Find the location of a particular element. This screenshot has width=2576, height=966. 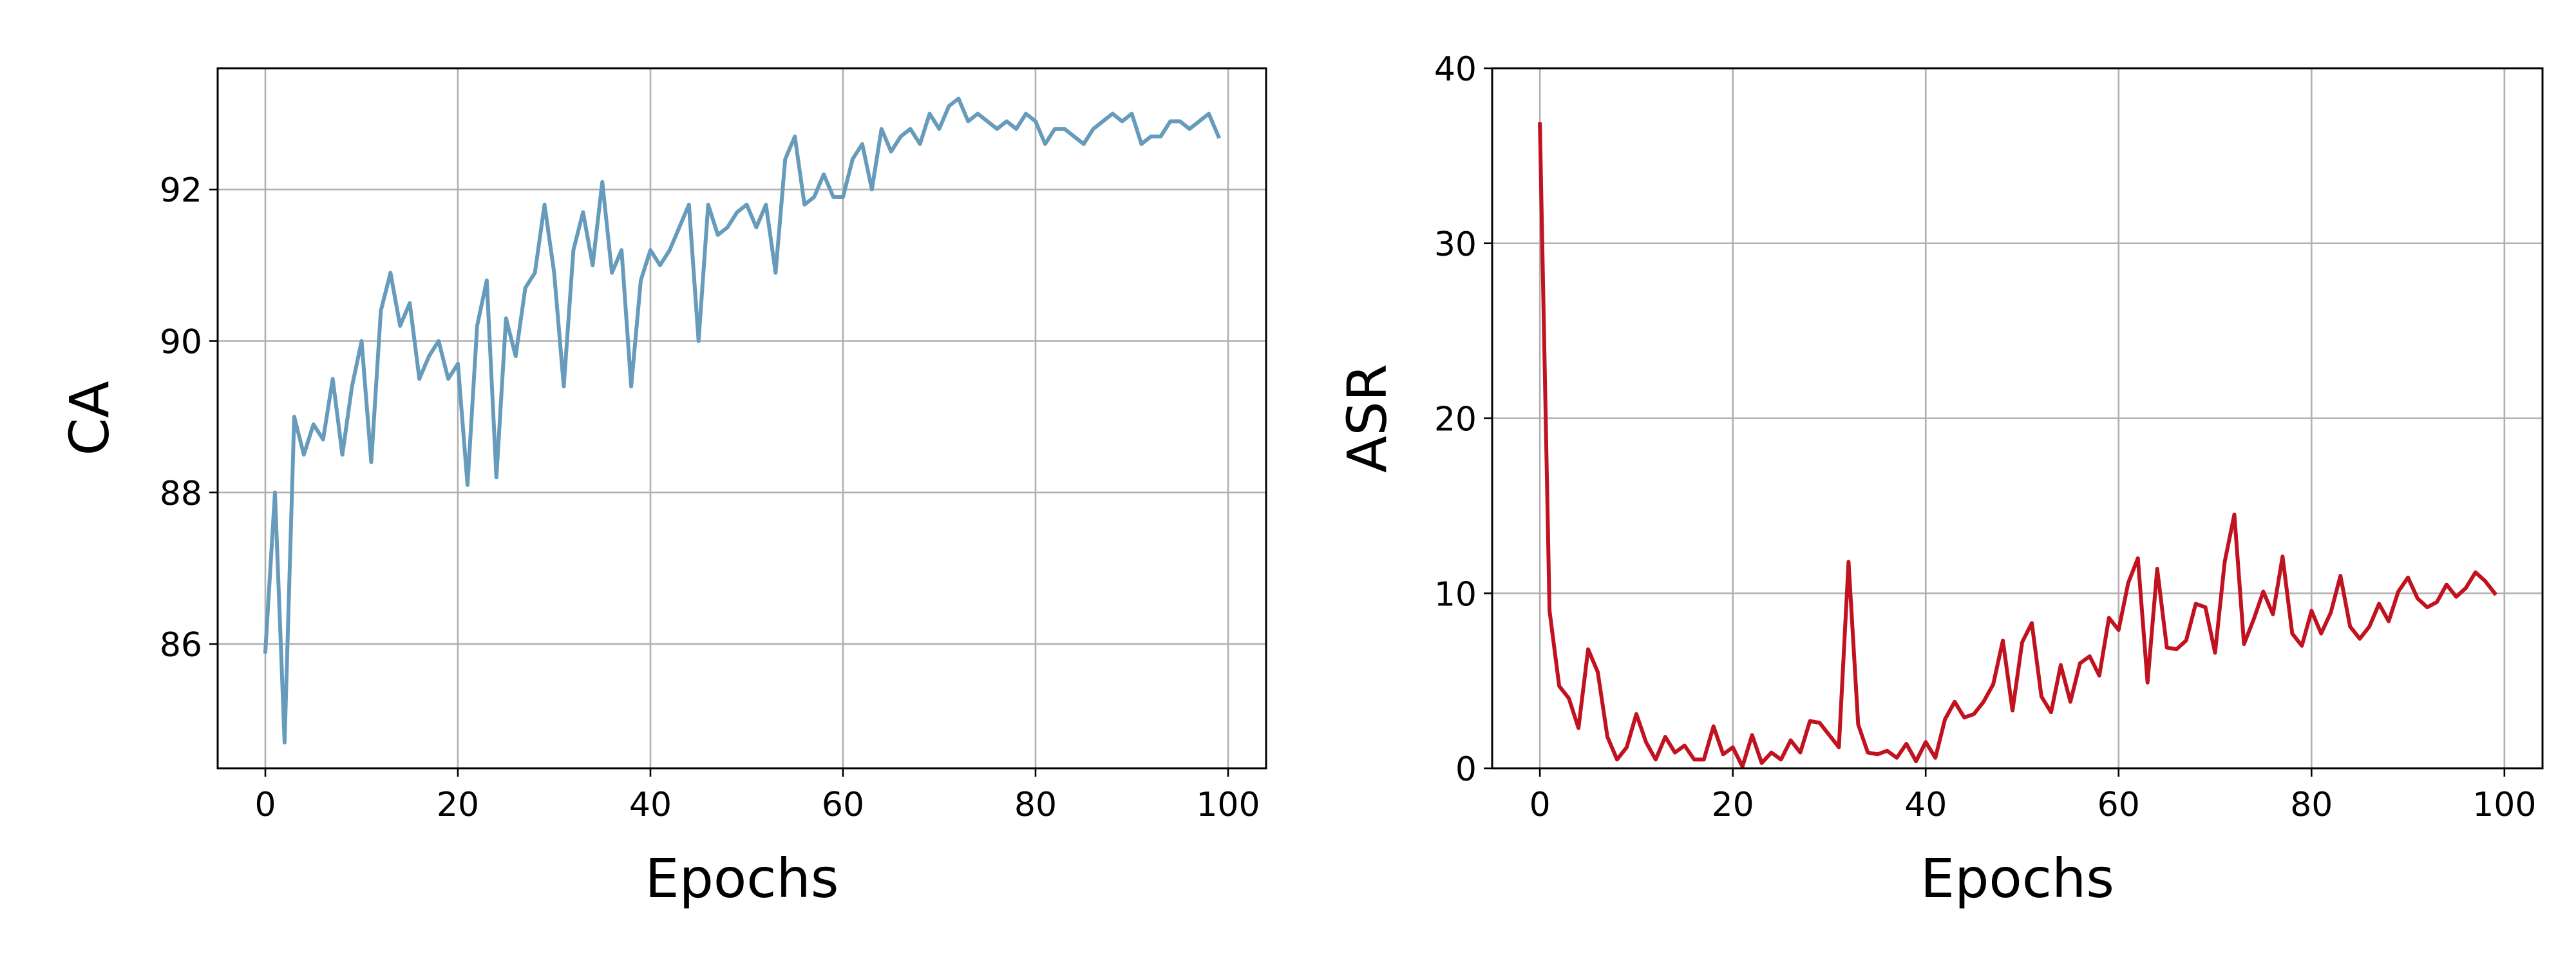

y-tick-label: 92 is located at coordinates (181, 191).